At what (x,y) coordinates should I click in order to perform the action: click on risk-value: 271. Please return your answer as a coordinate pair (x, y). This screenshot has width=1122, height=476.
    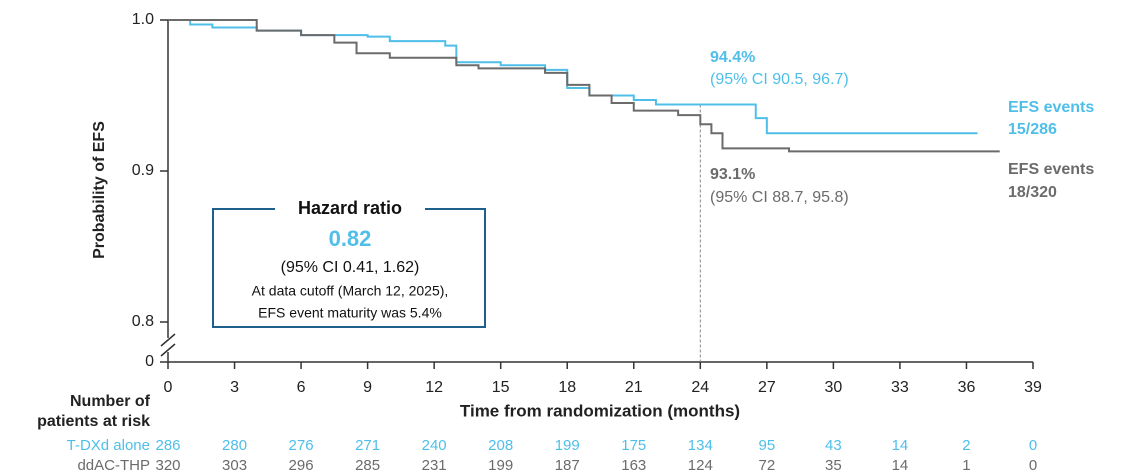
    Looking at the image, I should click on (367, 445).